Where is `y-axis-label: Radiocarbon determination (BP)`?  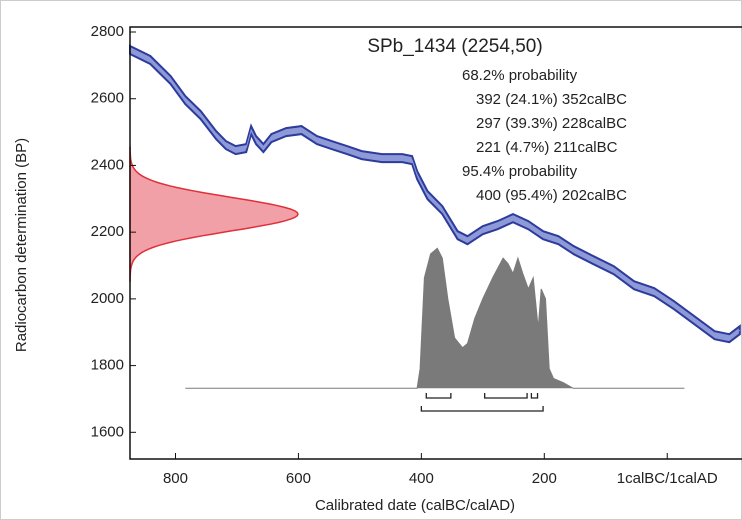 y-axis-label: Radiocarbon determination (BP) is located at coordinates (21, 245).